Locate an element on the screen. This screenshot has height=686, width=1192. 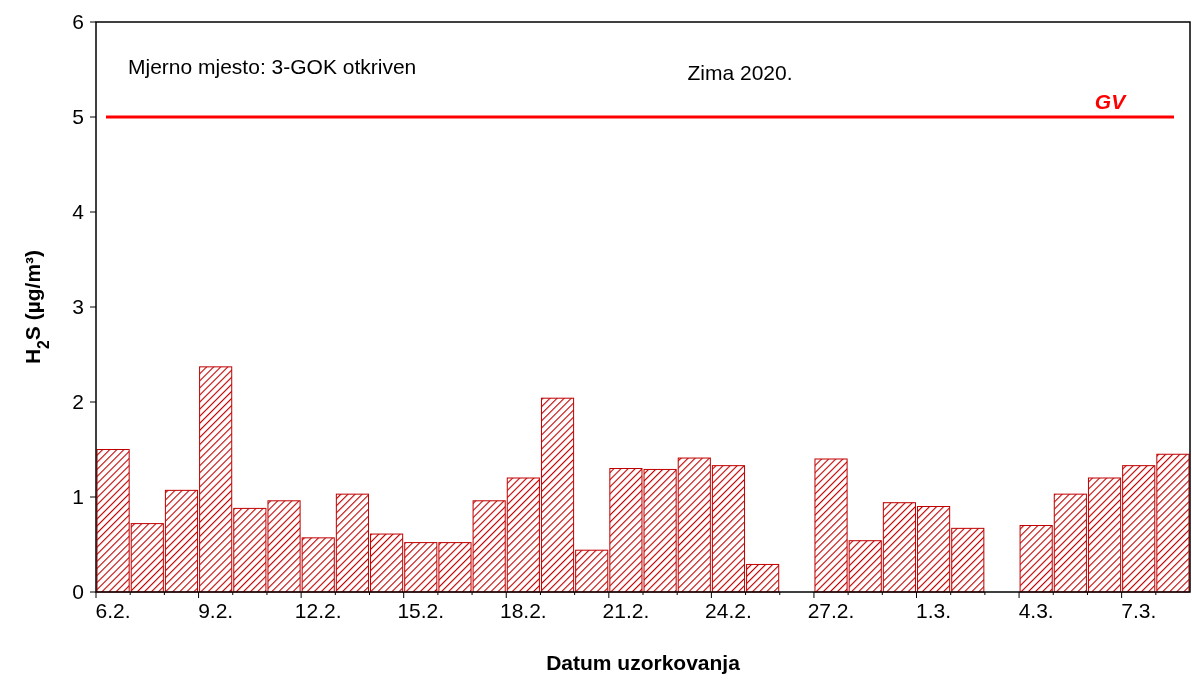
y-tick-label: 1 is located at coordinates (78, 497).